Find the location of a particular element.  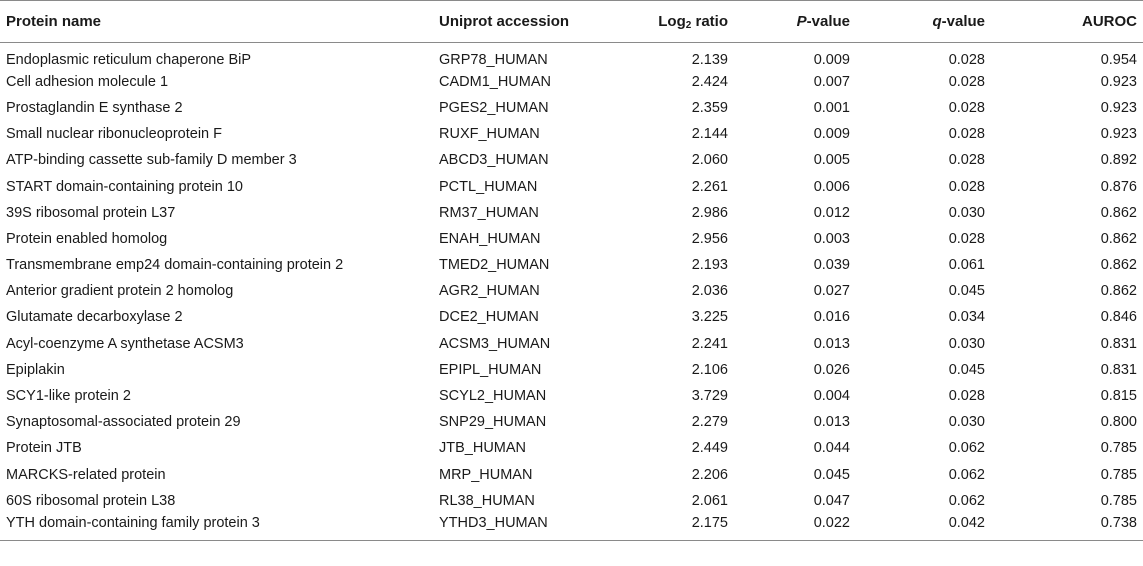

cell-log2-ratio: 2.261 is located at coordinates (709, 186).